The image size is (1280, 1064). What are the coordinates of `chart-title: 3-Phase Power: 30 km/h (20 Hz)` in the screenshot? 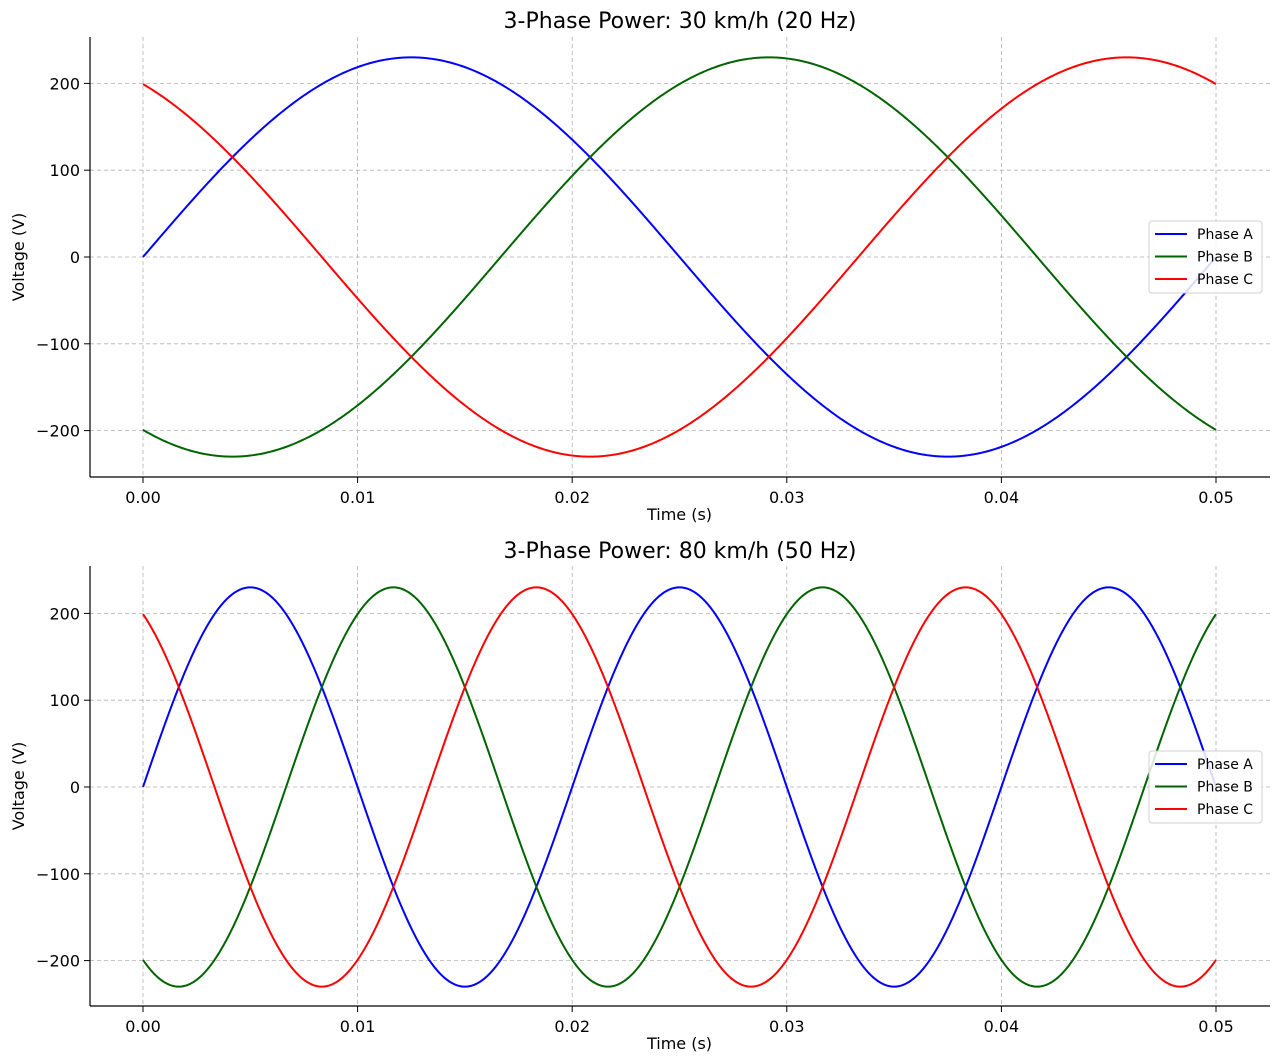 It's located at (680, 21).